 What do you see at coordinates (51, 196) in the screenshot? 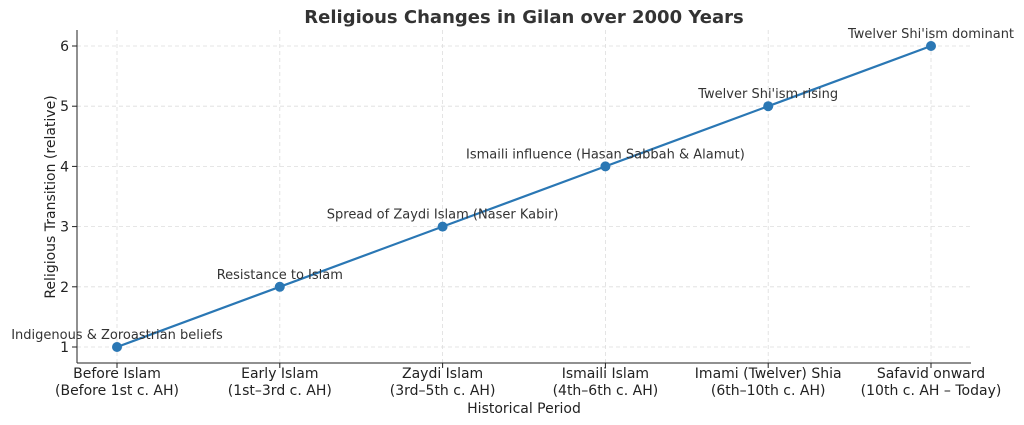
I see `y-axis-label: Religious Transition (relative)` at bounding box center [51, 196].